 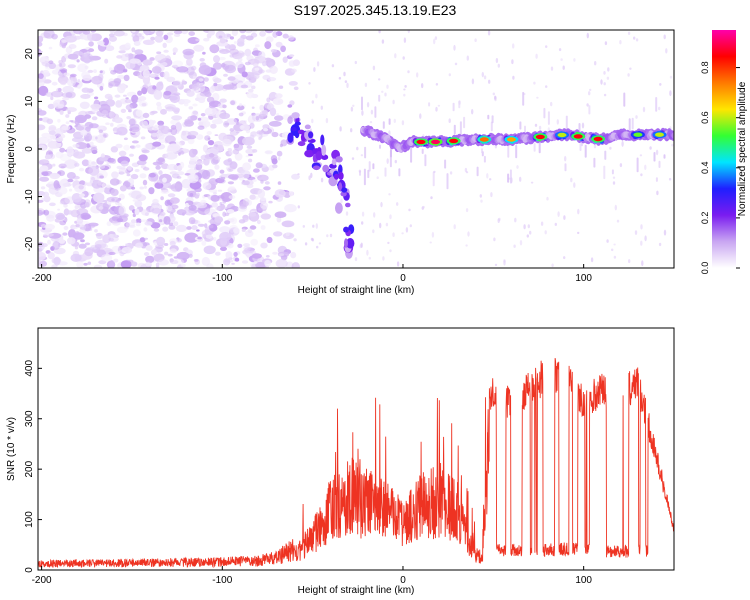 I want to click on snr-y-tick-label: 200, so click(x=29, y=468).